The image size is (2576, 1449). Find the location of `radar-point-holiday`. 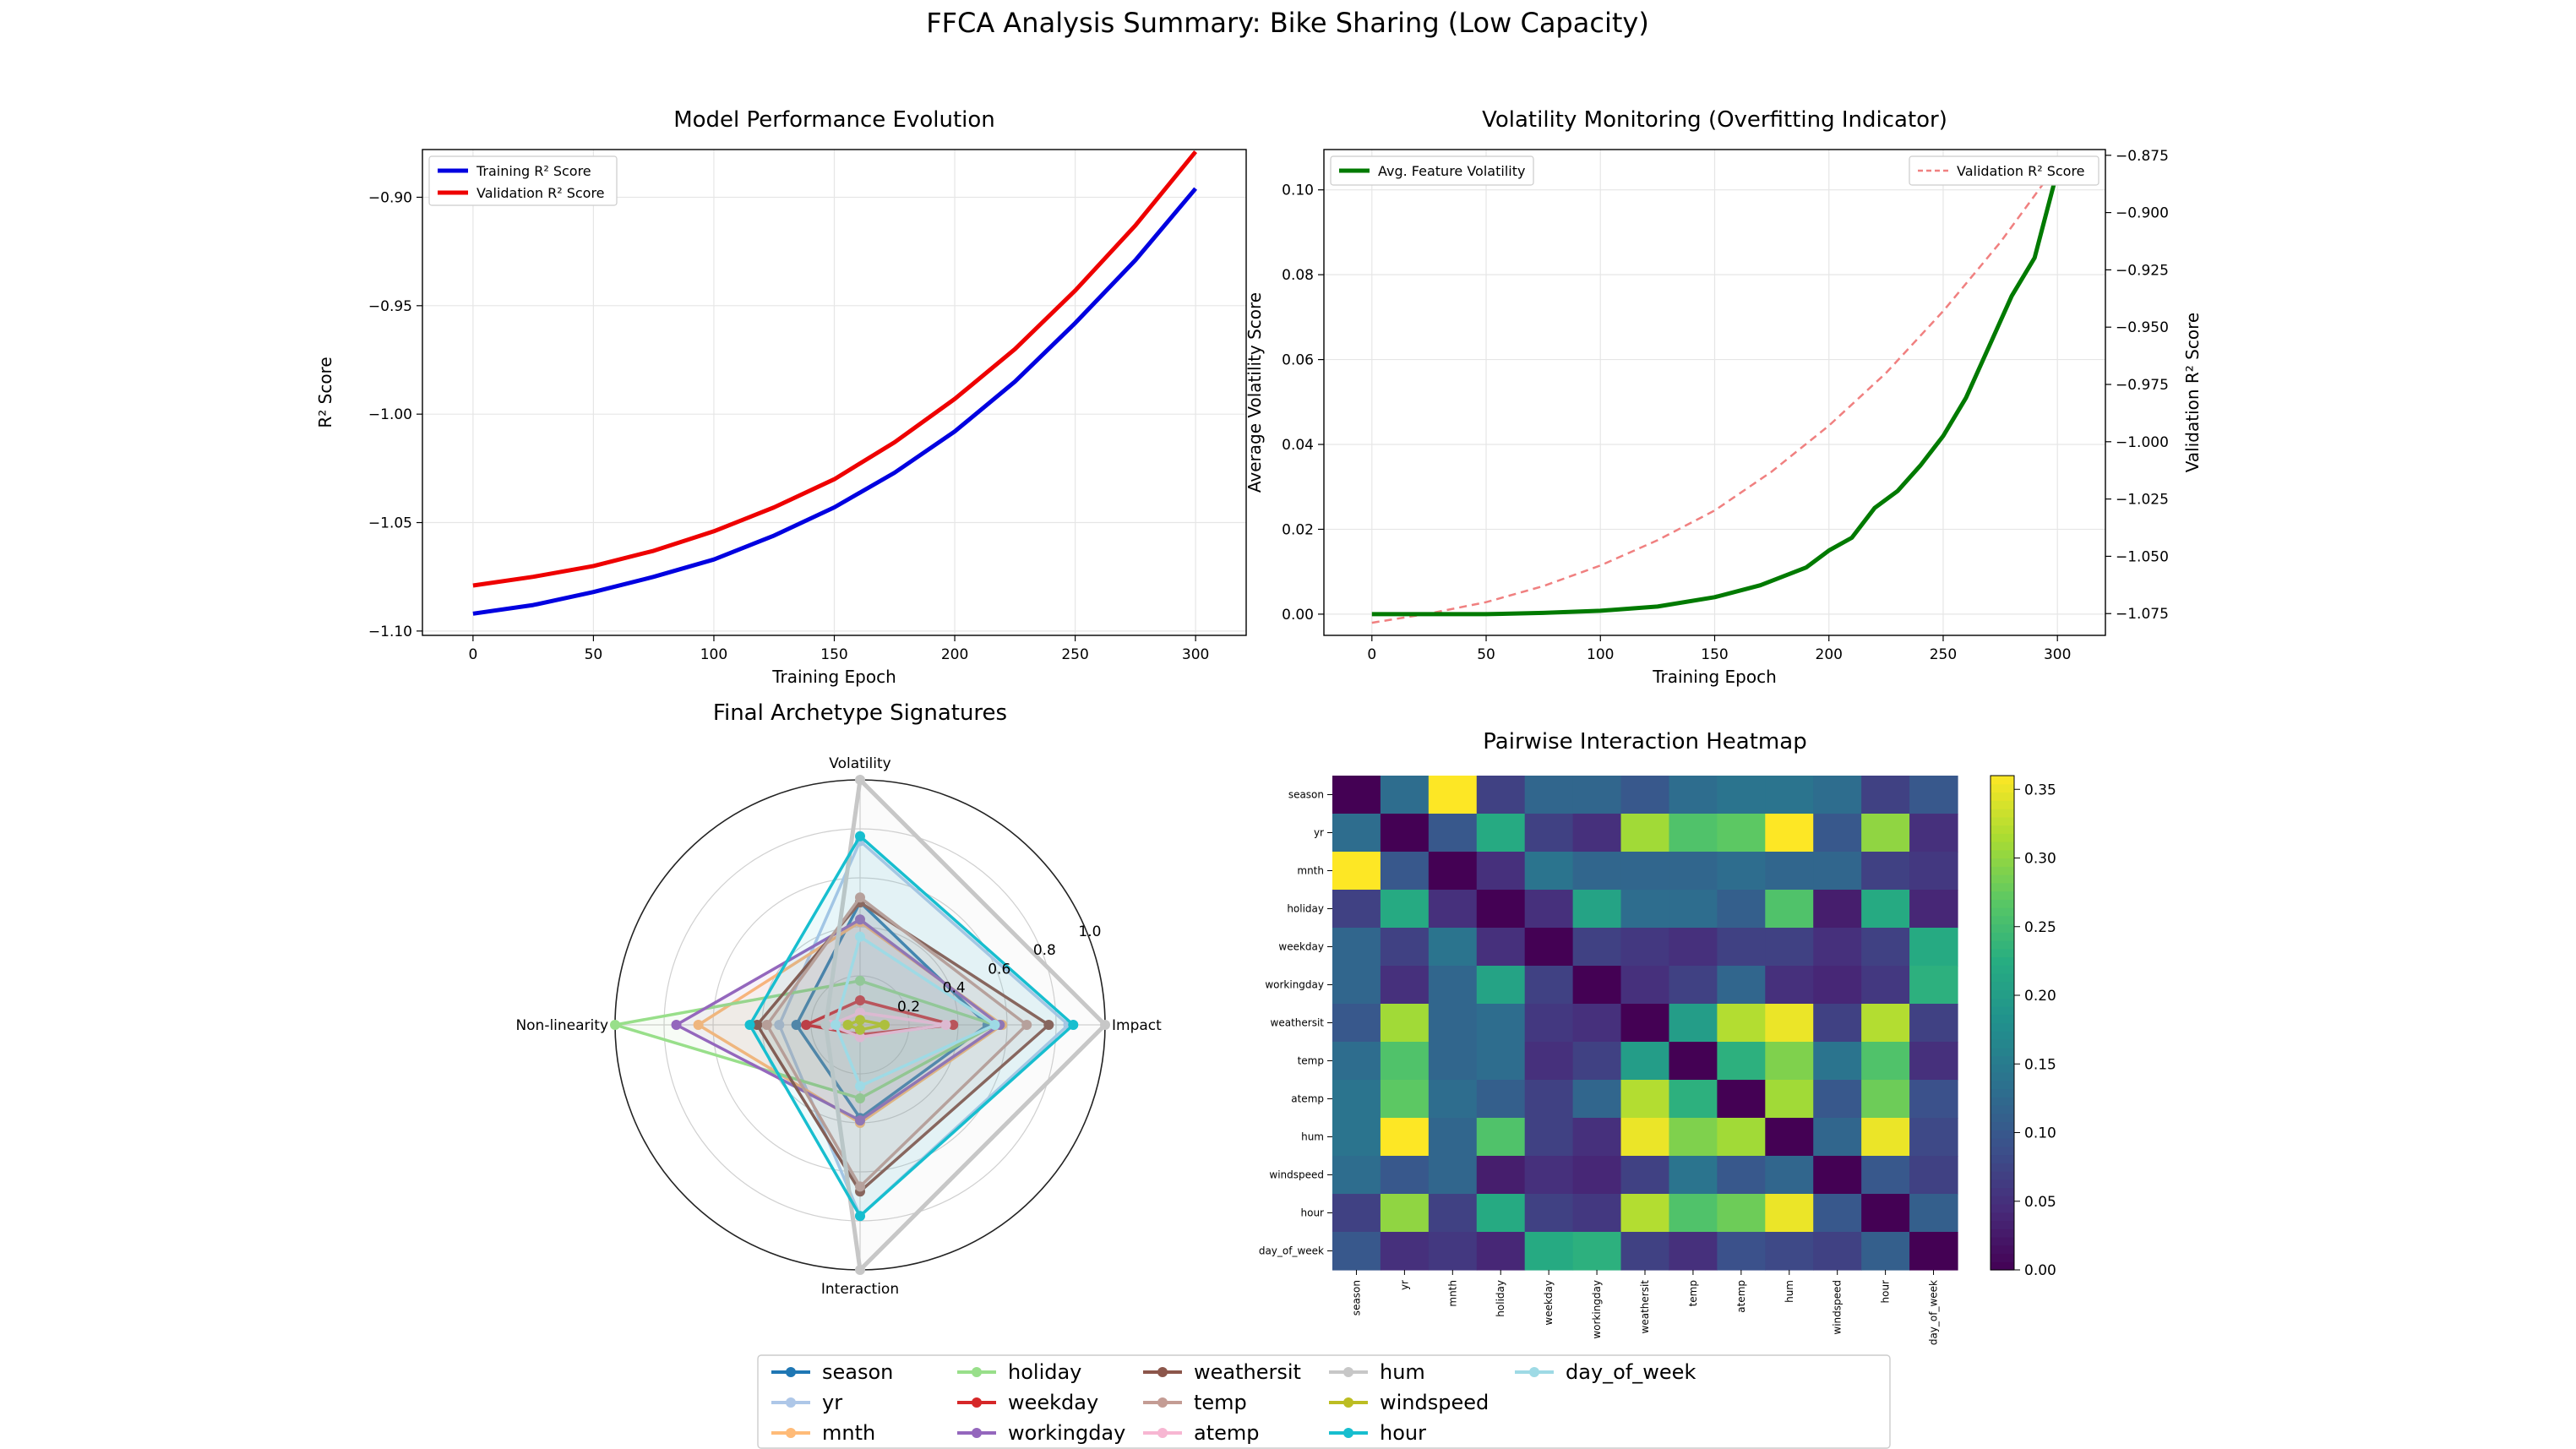

radar-point-holiday is located at coordinates (860, 980).